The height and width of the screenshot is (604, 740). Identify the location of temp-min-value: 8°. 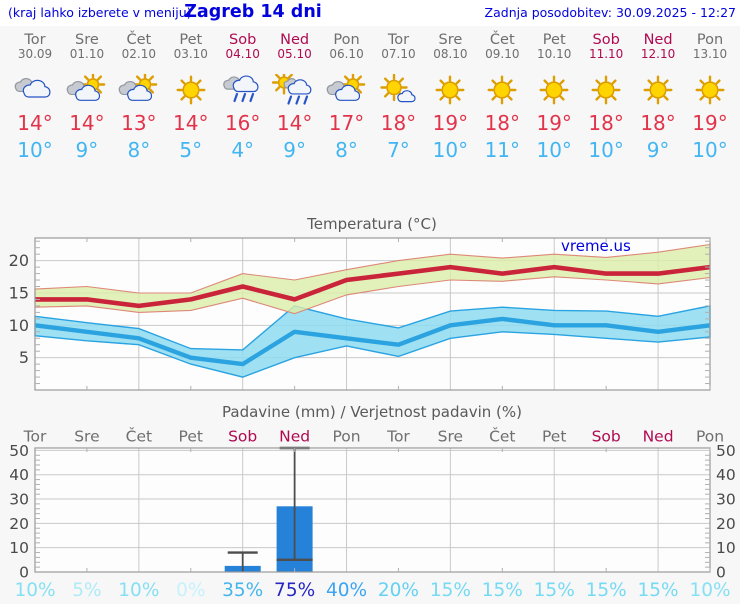
(346, 150).